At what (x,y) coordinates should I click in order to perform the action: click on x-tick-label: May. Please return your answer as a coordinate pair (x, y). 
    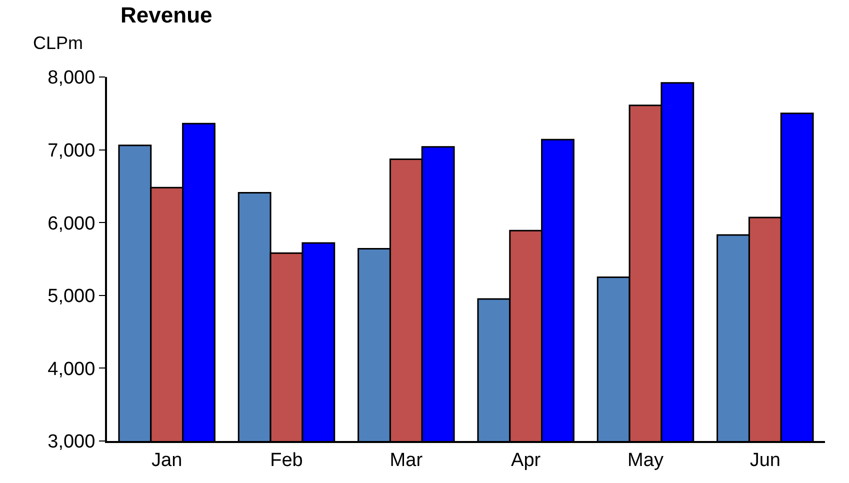
    Looking at the image, I should click on (646, 460).